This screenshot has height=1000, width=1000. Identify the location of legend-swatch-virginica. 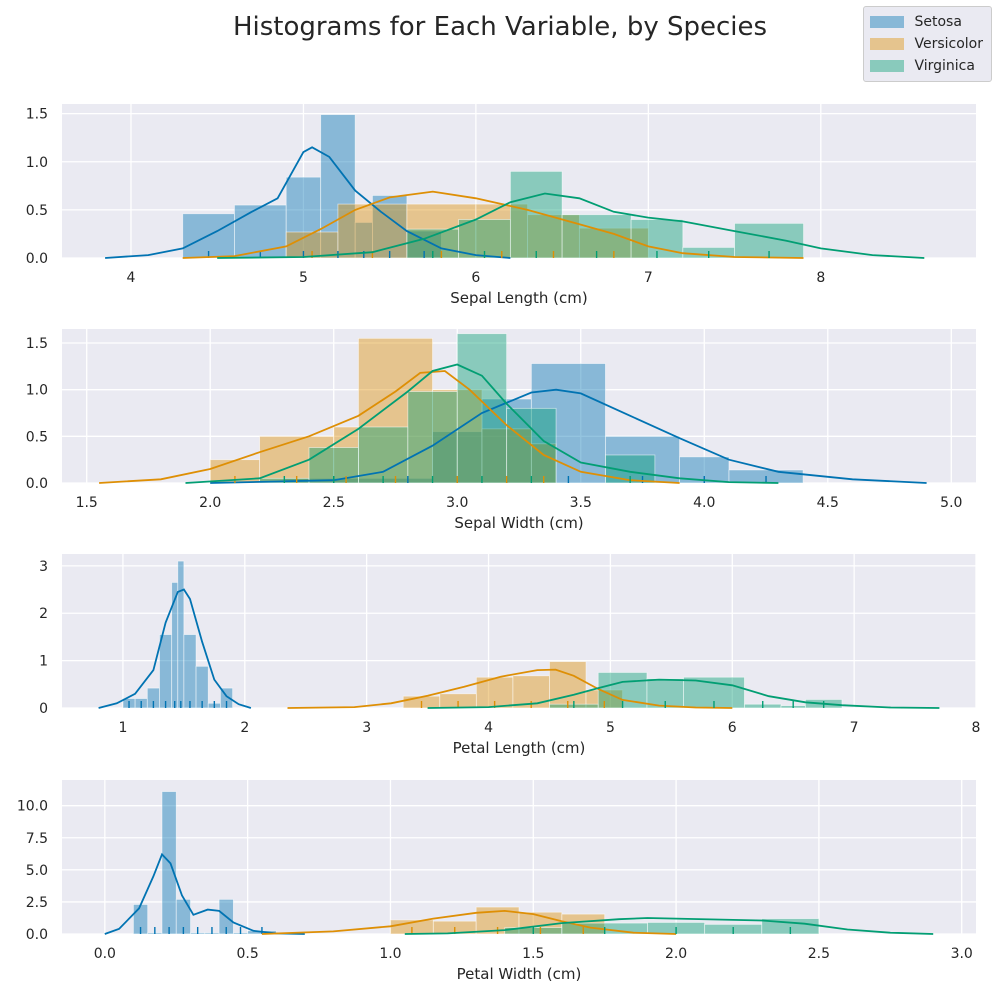
(887, 66).